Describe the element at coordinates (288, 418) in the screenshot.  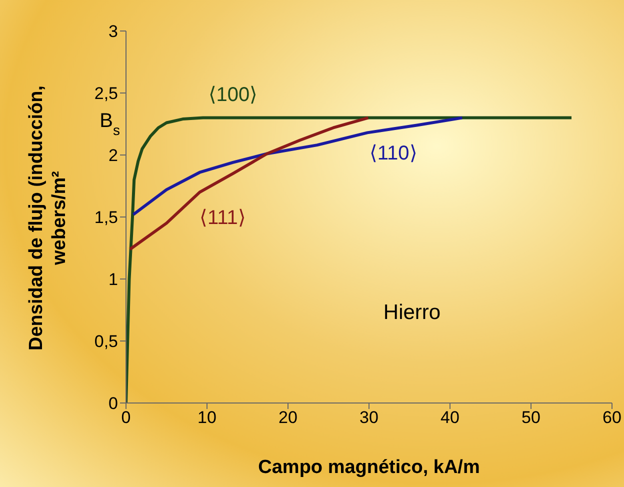
I see `x-tick-label: 20` at that location.